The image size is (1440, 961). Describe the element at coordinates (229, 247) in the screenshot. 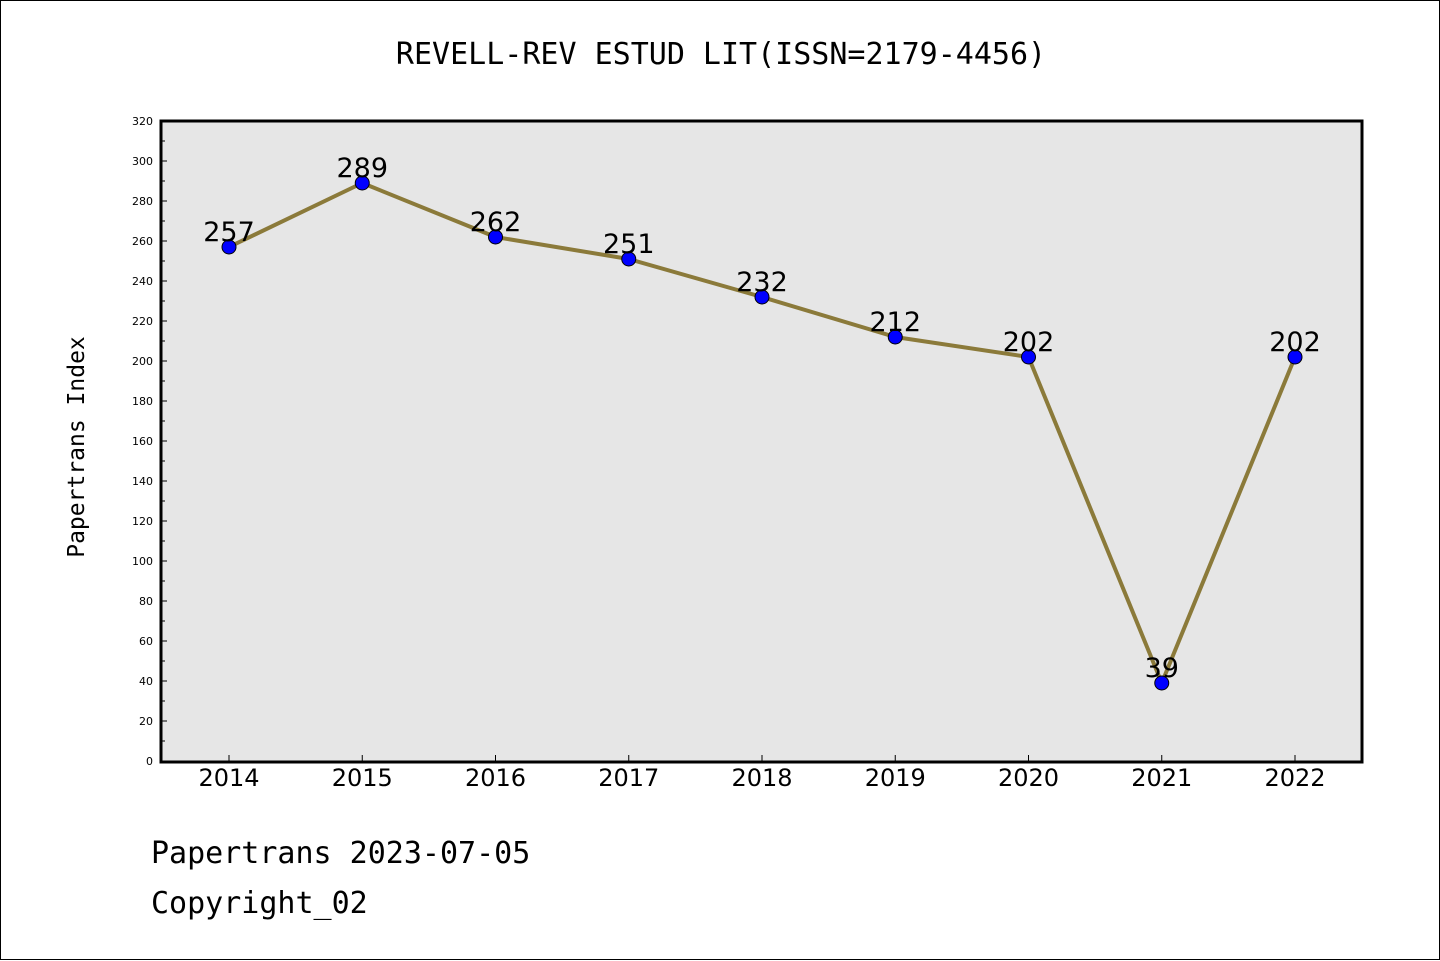

I see `data-point-2014` at that location.